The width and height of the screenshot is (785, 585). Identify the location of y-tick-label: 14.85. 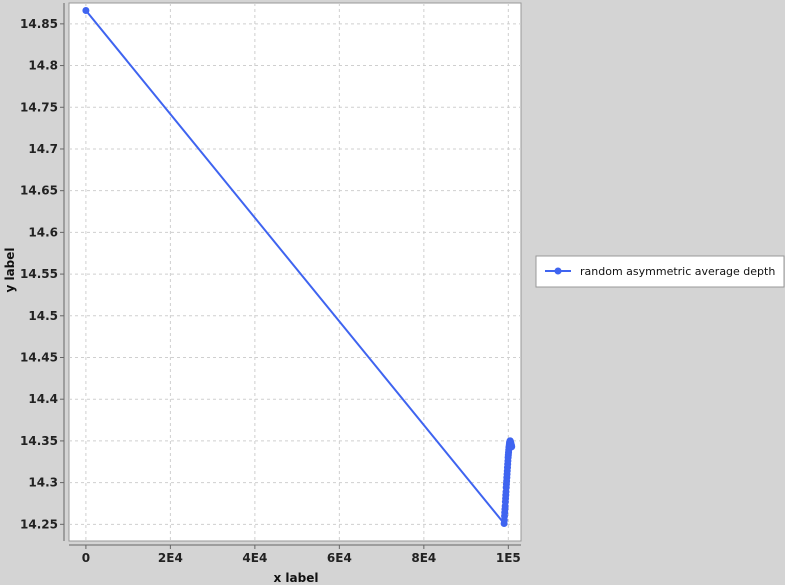
(39, 24).